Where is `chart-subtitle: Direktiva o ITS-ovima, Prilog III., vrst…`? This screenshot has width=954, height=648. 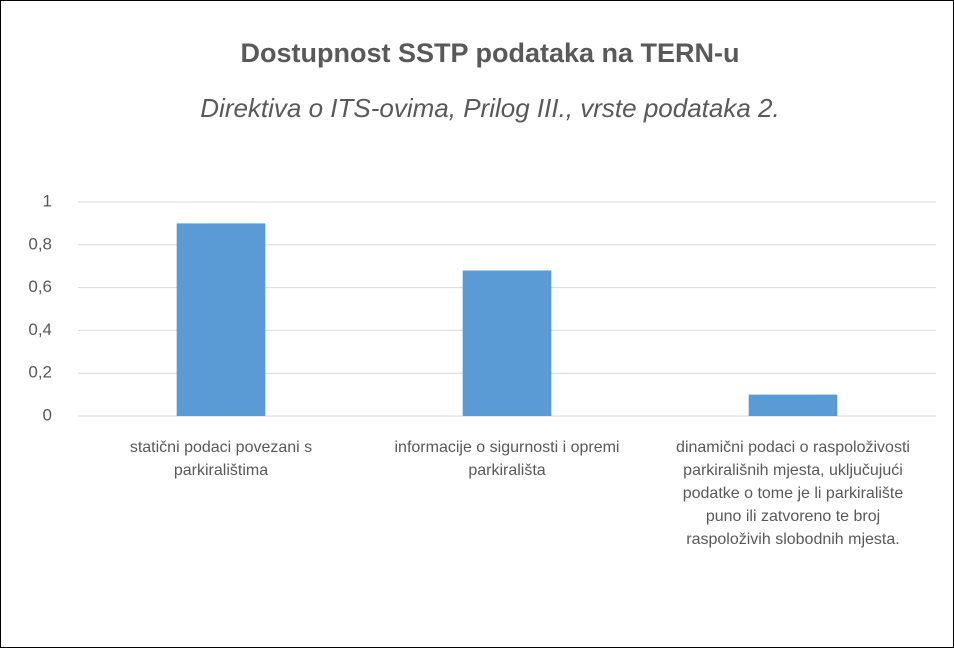 chart-subtitle: Direktiva o ITS-ovima, Prilog III., vrst… is located at coordinates (490, 108).